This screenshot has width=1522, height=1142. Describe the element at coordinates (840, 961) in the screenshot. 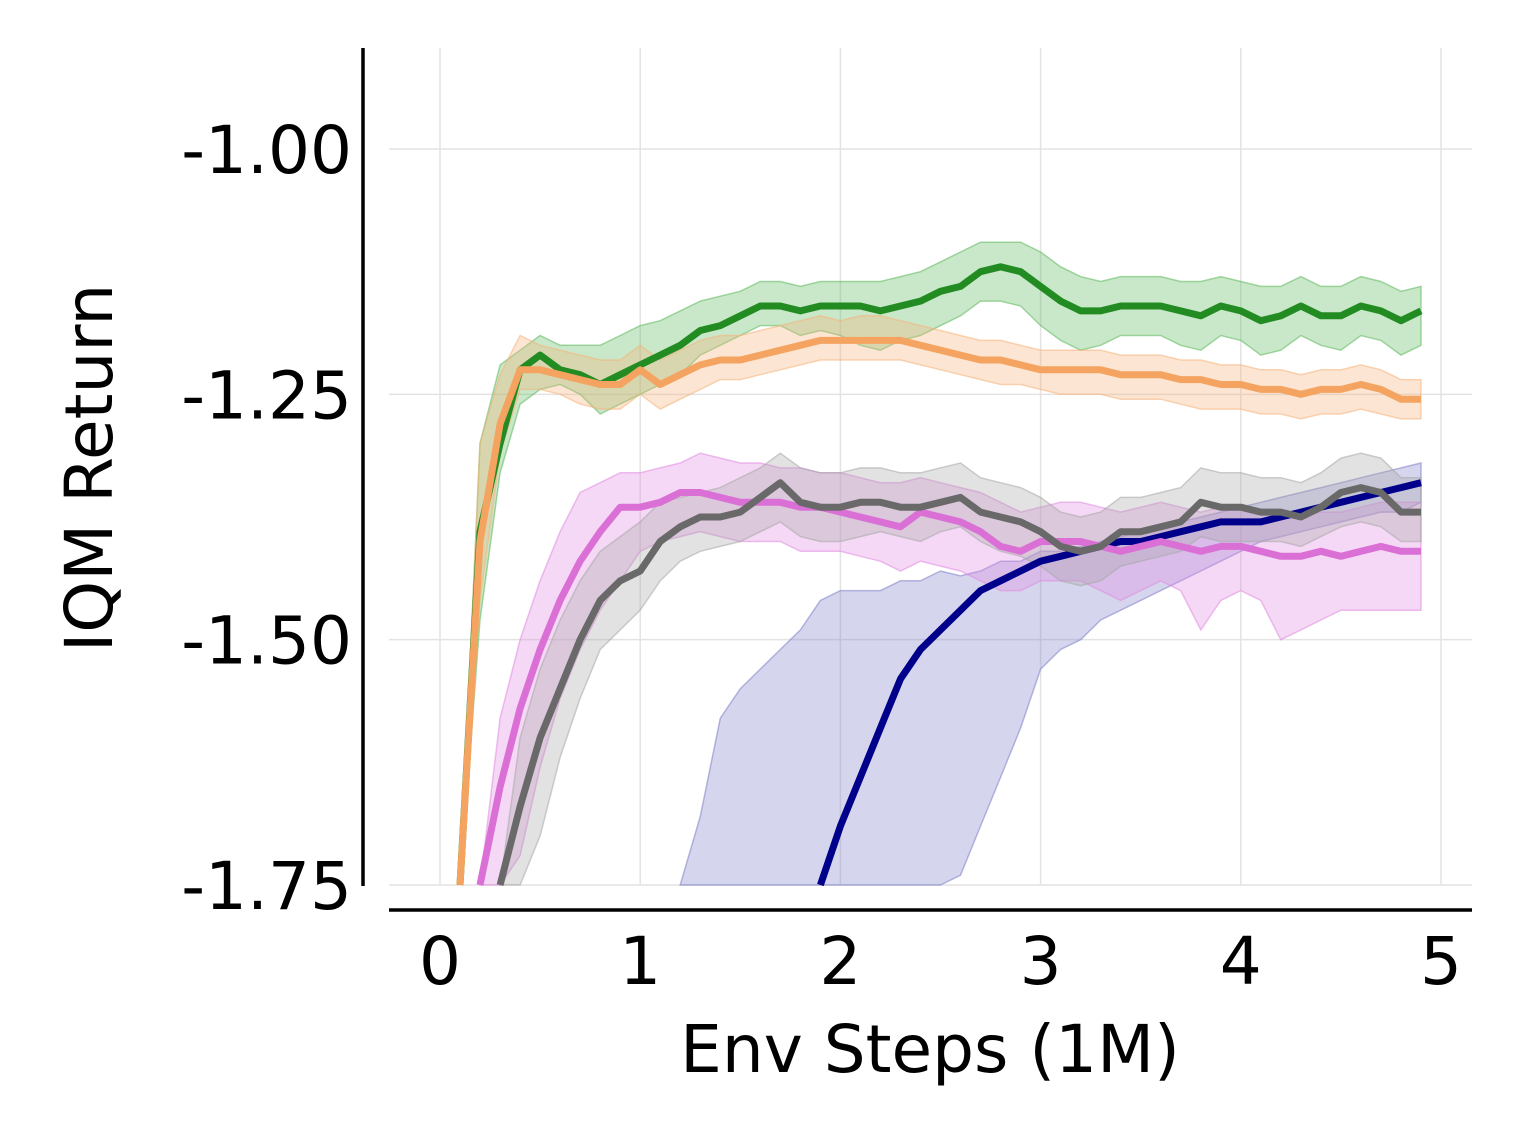

I see `x-tick-label: 2` at that location.